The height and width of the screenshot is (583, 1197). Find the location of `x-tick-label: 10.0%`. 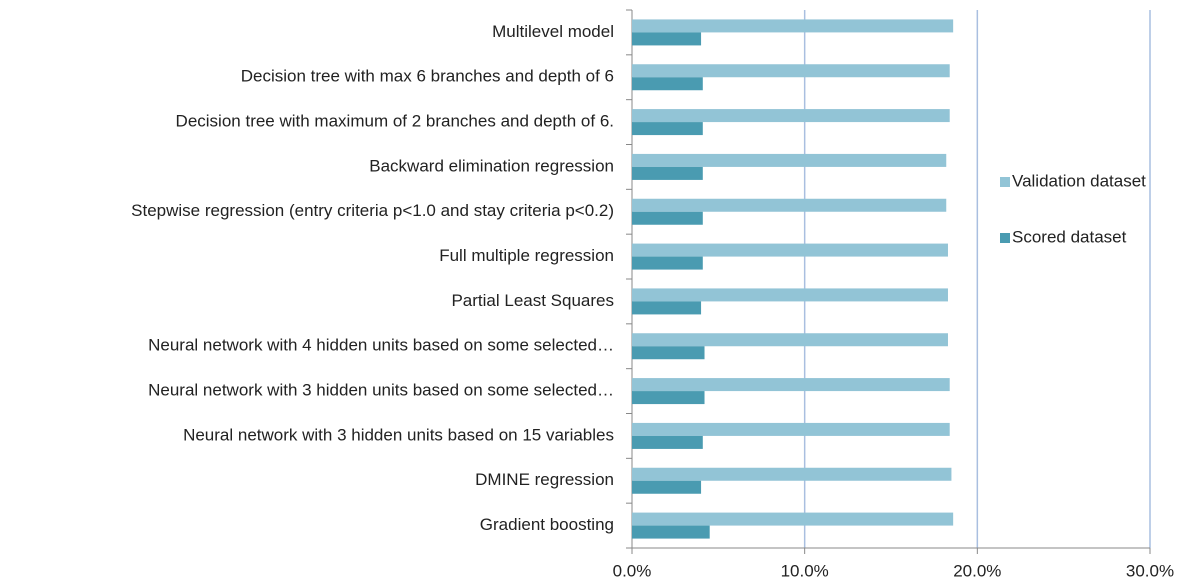

x-tick-label: 10.0% is located at coordinates (805, 570).